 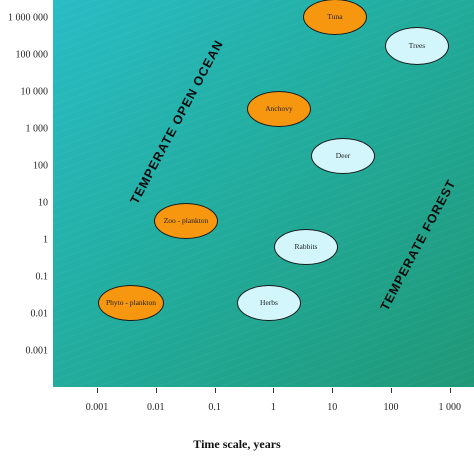 I want to click on bubble-tuna: Tuna, so click(x=335, y=17).